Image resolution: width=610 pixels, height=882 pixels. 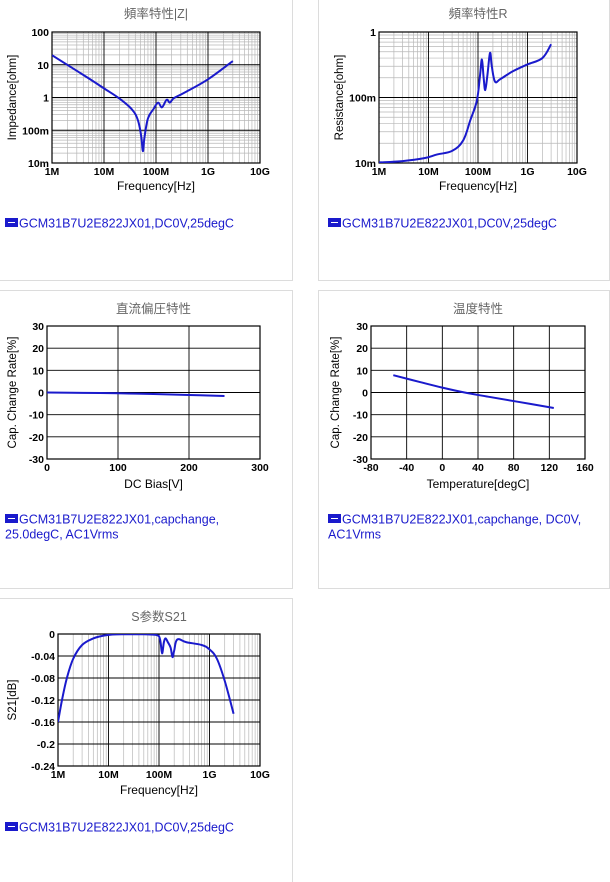 I want to click on x-axis-label: Temperature[degC], so click(x=478, y=484).